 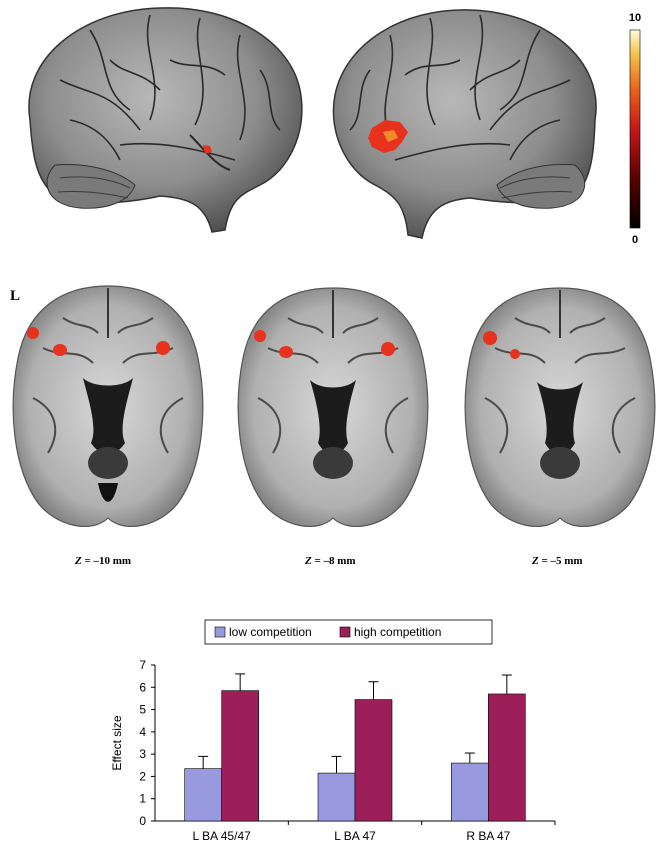 What do you see at coordinates (397, 632) in the screenshot?
I see `legend-label: high competition` at bounding box center [397, 632].